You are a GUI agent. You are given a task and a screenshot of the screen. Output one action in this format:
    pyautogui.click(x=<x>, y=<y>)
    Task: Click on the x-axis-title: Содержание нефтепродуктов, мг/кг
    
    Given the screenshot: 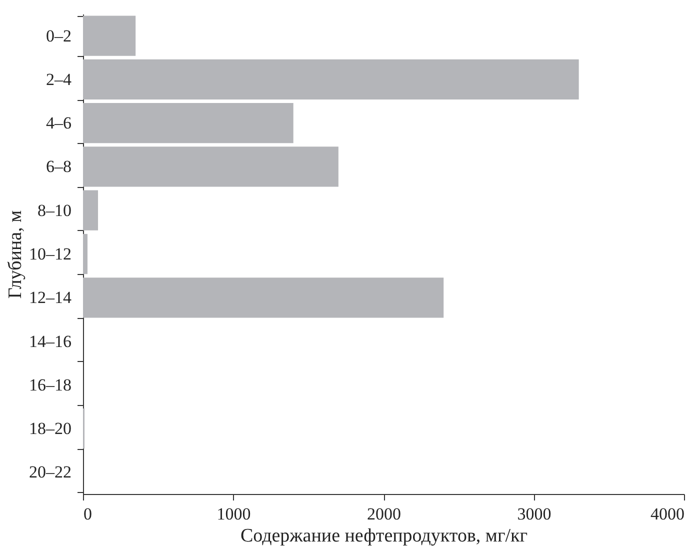 What is the action you would take?
    pyautogui.click(x=384, y=536)
    